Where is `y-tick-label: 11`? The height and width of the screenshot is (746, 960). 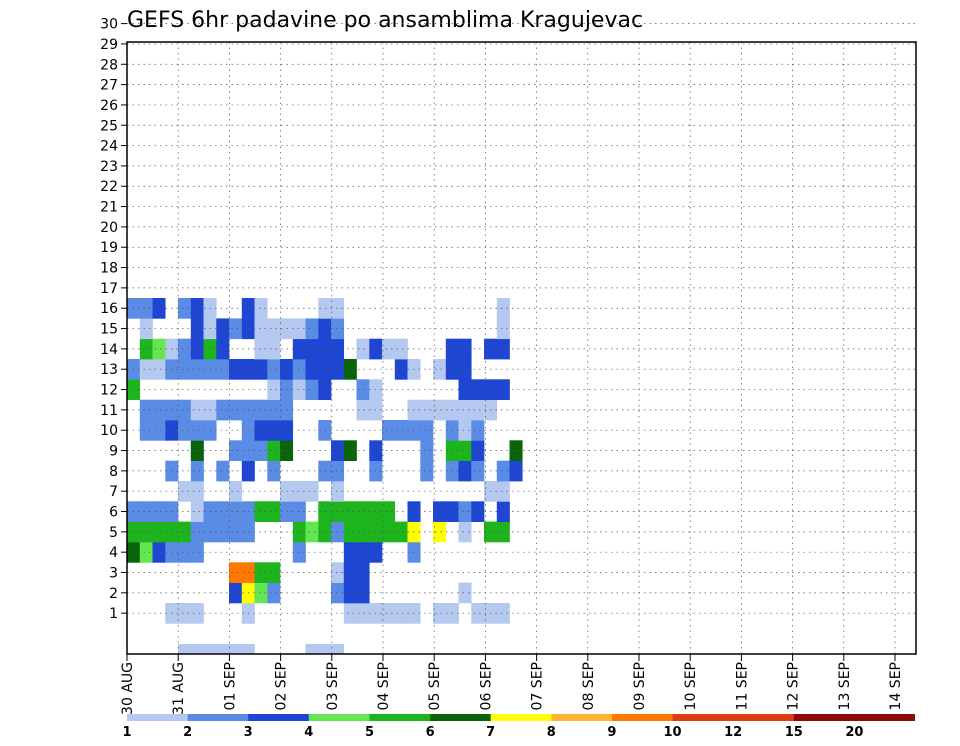 y-tick-label: 11 is located at coordinates (109, 411).